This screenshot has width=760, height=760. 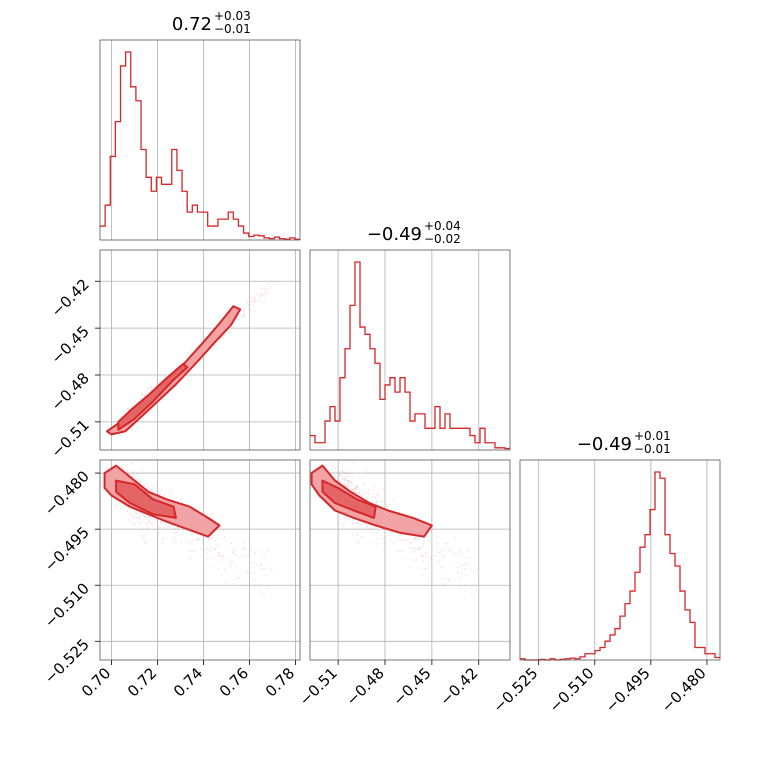 What do you see at coordinates (70, 391) in the screenshot?
I see `y-tick-label: −0.48` at bounding box center [70, 391].